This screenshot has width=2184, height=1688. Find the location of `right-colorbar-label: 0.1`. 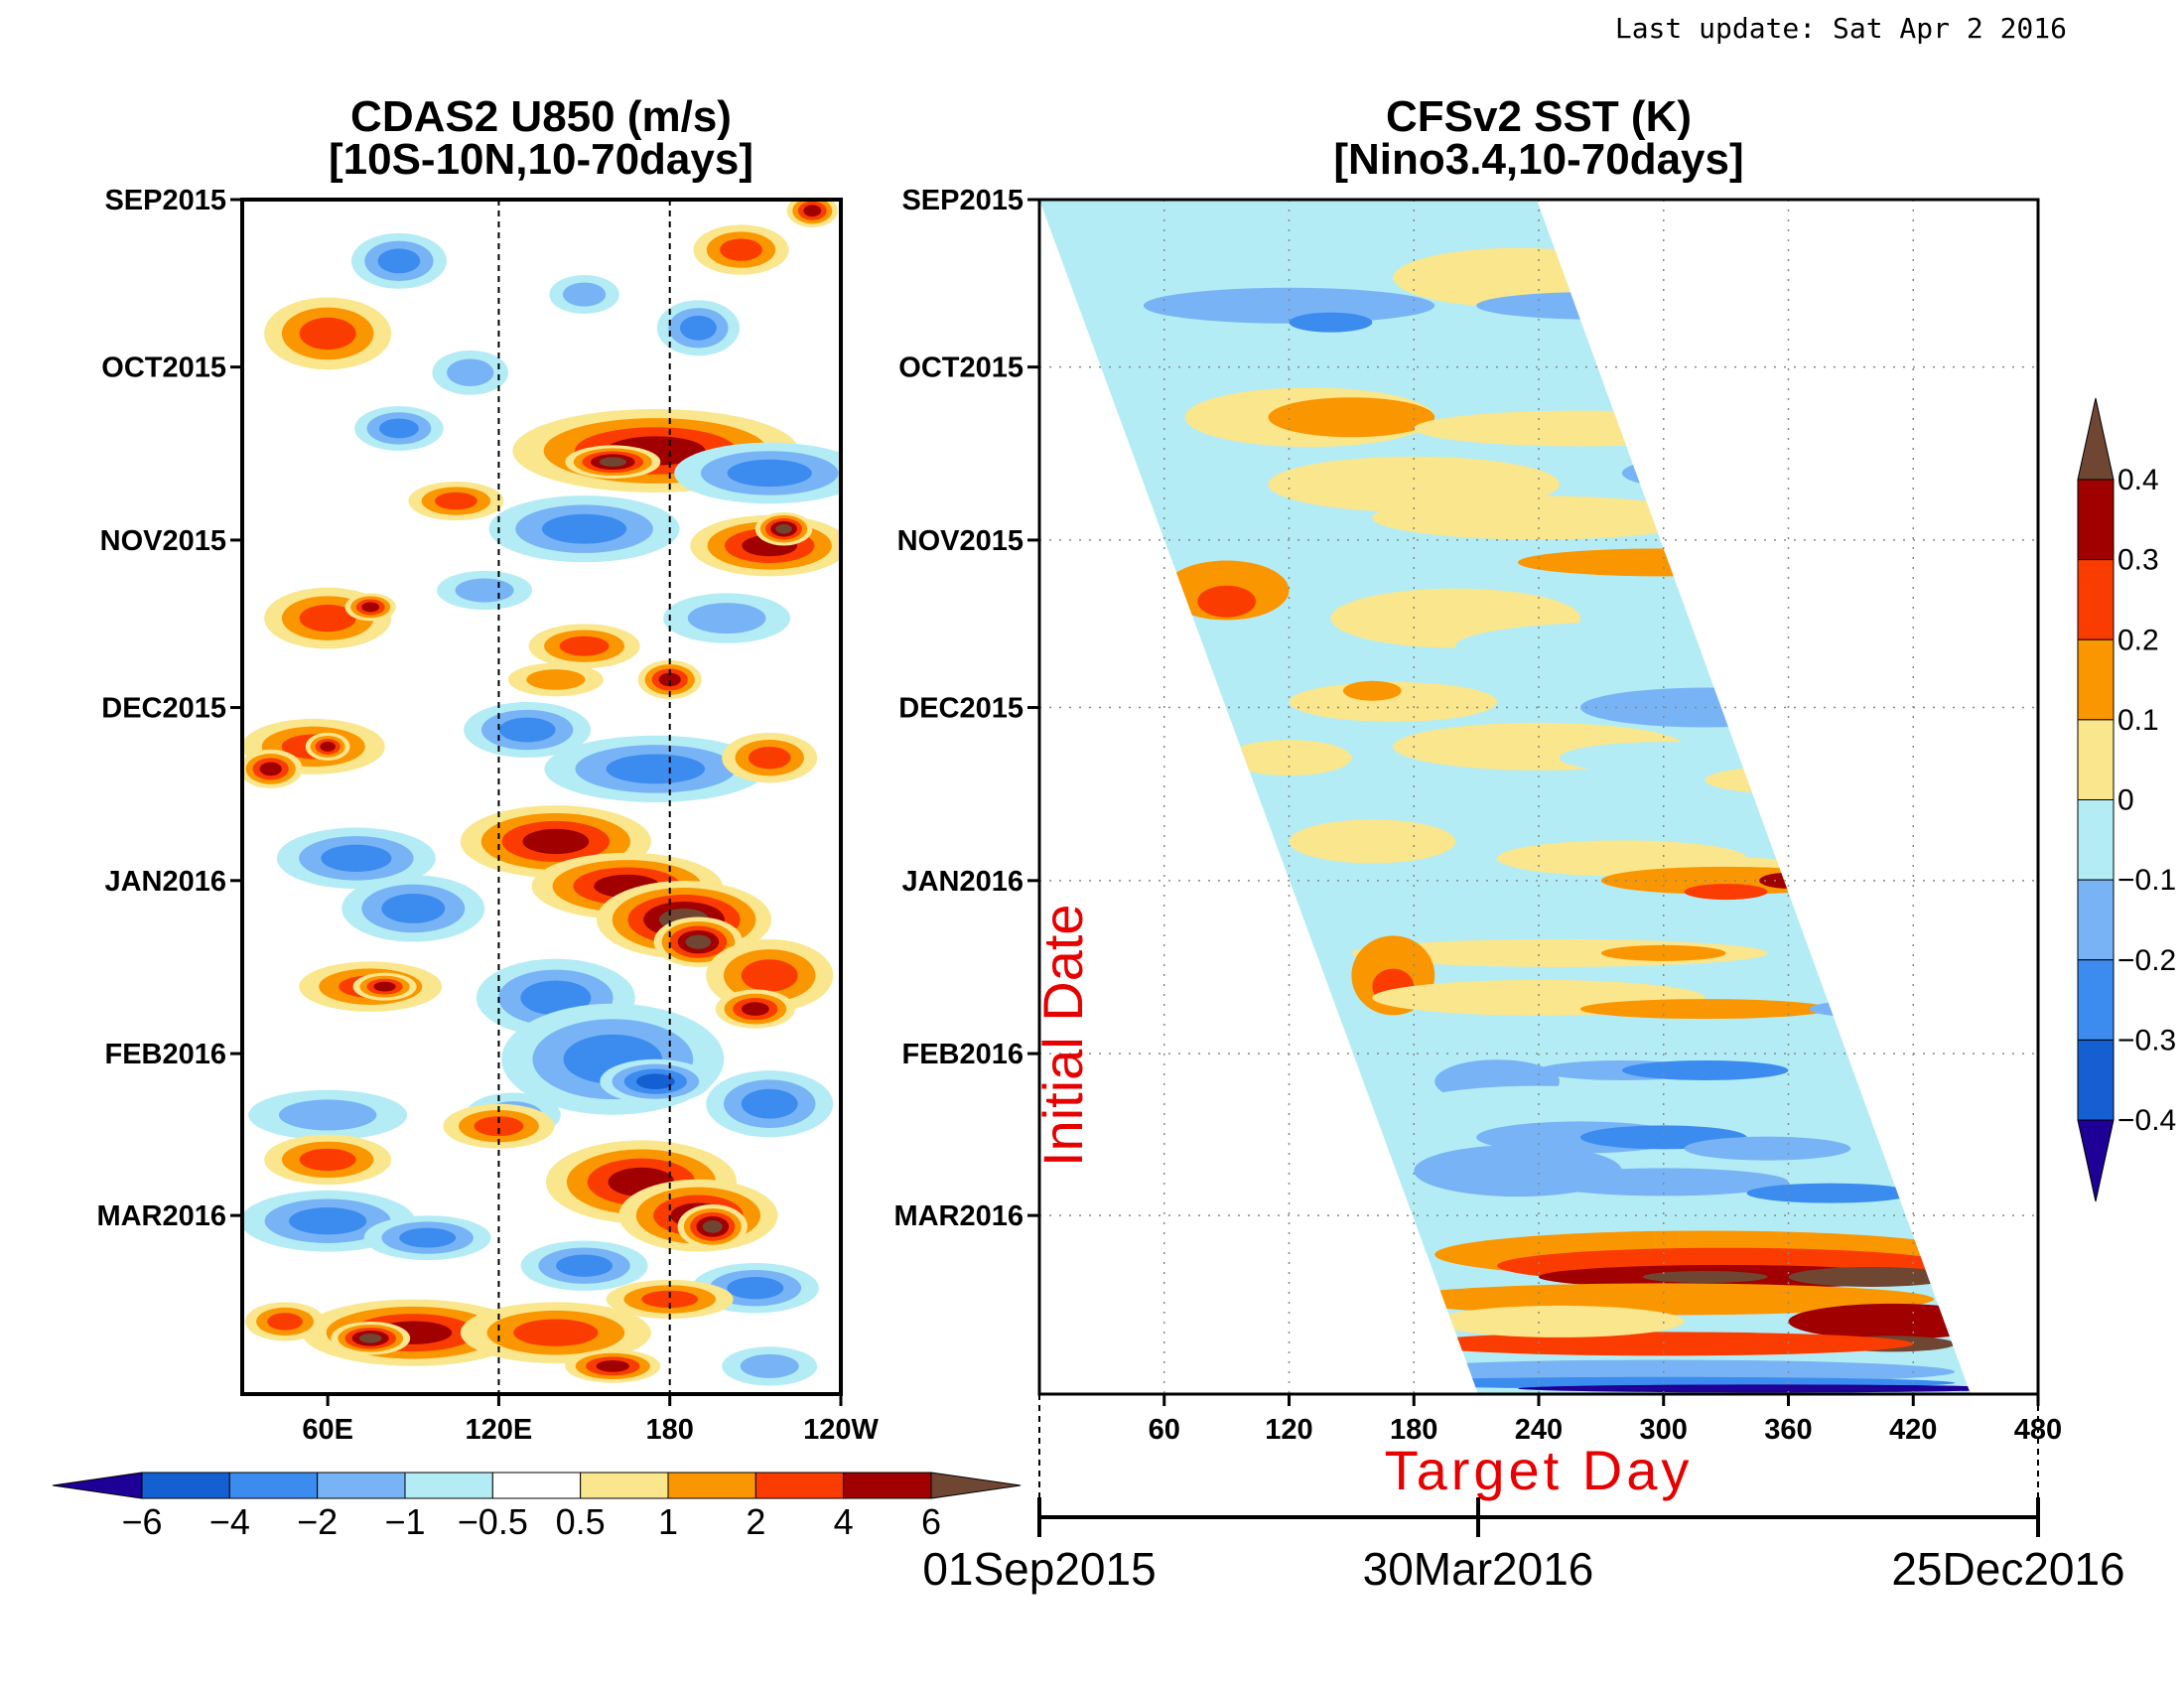

right-colorbar-label: 0.1 is located at coordinates (2138, 720).